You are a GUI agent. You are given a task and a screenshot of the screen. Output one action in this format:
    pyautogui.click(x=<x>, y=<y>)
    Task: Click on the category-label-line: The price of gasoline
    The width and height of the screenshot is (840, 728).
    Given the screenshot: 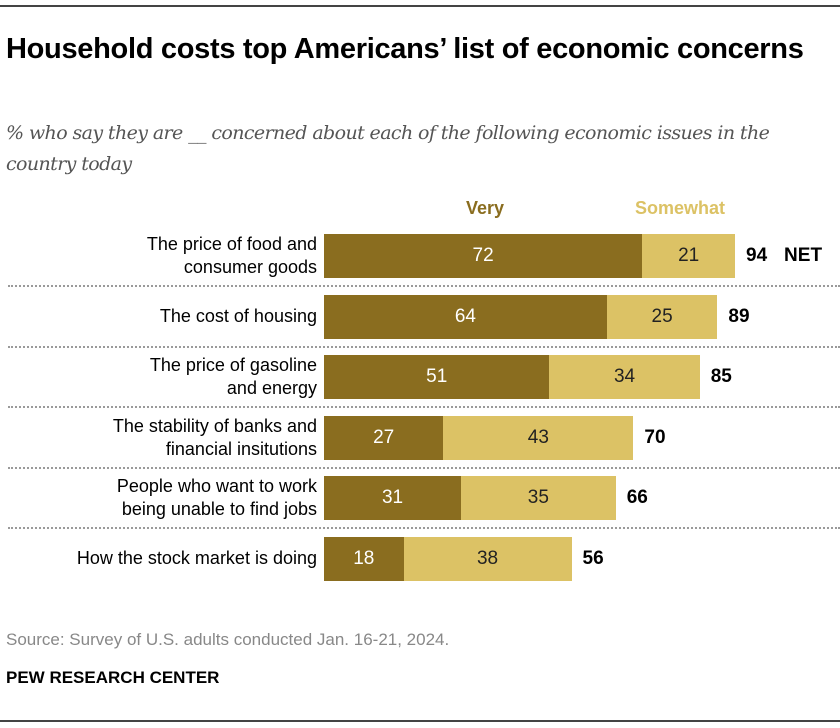 What is the action you would take?
    pyautogui.click(x=233, y=365)
    